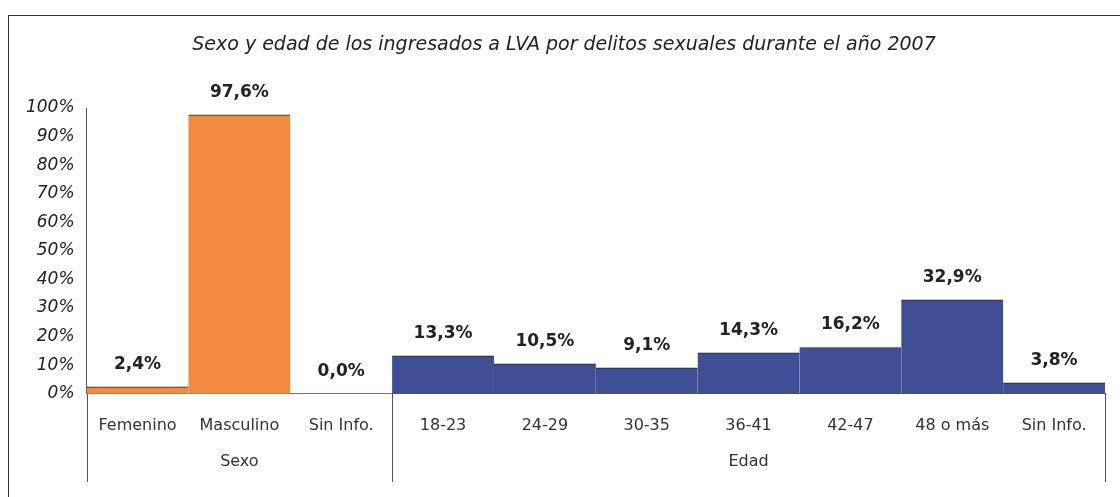 Image resolution: width=1120 pixels, height=497 pixels. What do you see at coordinates (647, 343) in the screenshot?
I see `data-label: 9,1%` at bounding box center [647, 343].